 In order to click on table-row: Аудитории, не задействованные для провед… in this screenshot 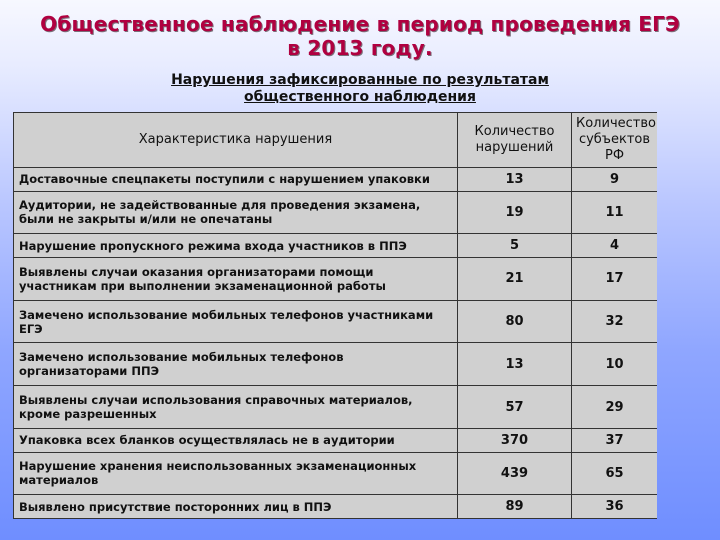, I will do `click(335, 212)`.